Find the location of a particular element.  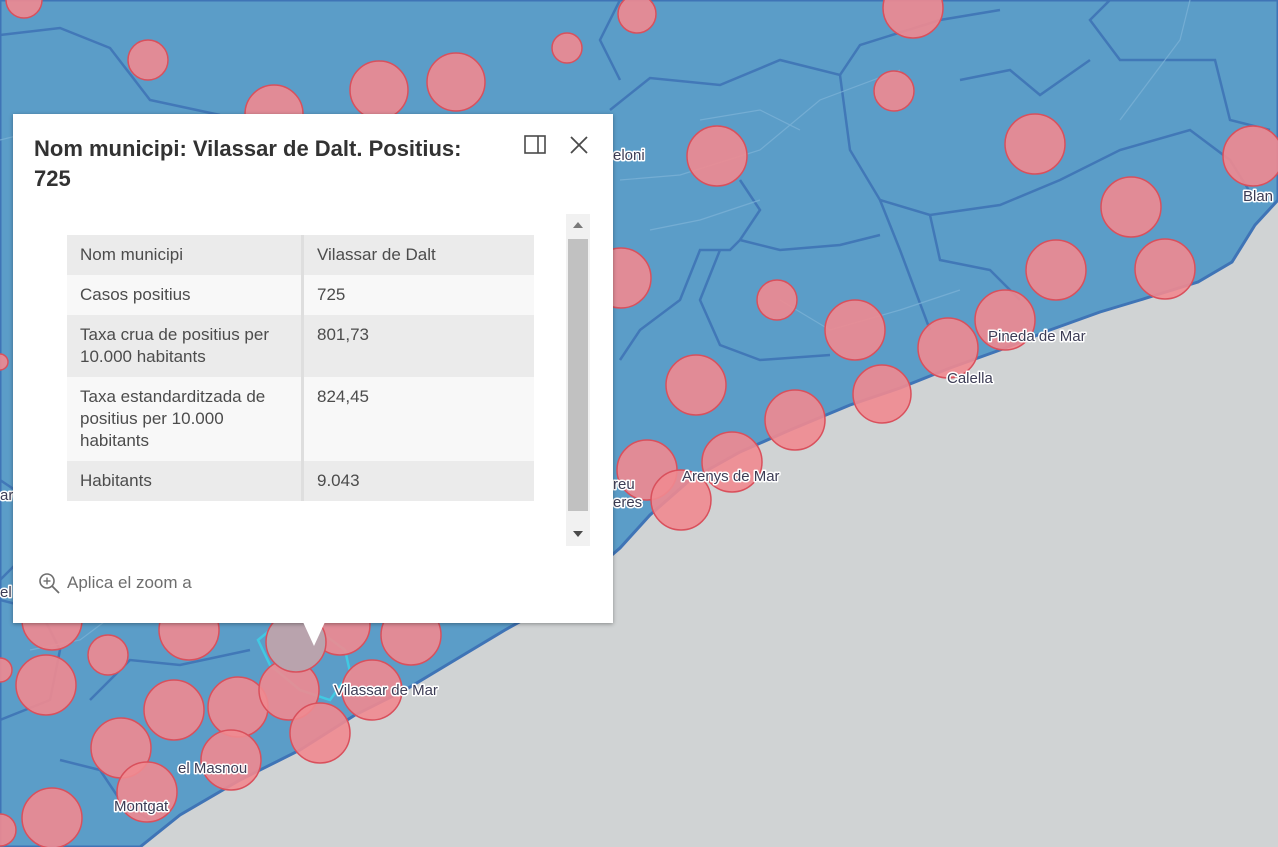

place-label-calella: Calella is located at coordinates (970, 378).